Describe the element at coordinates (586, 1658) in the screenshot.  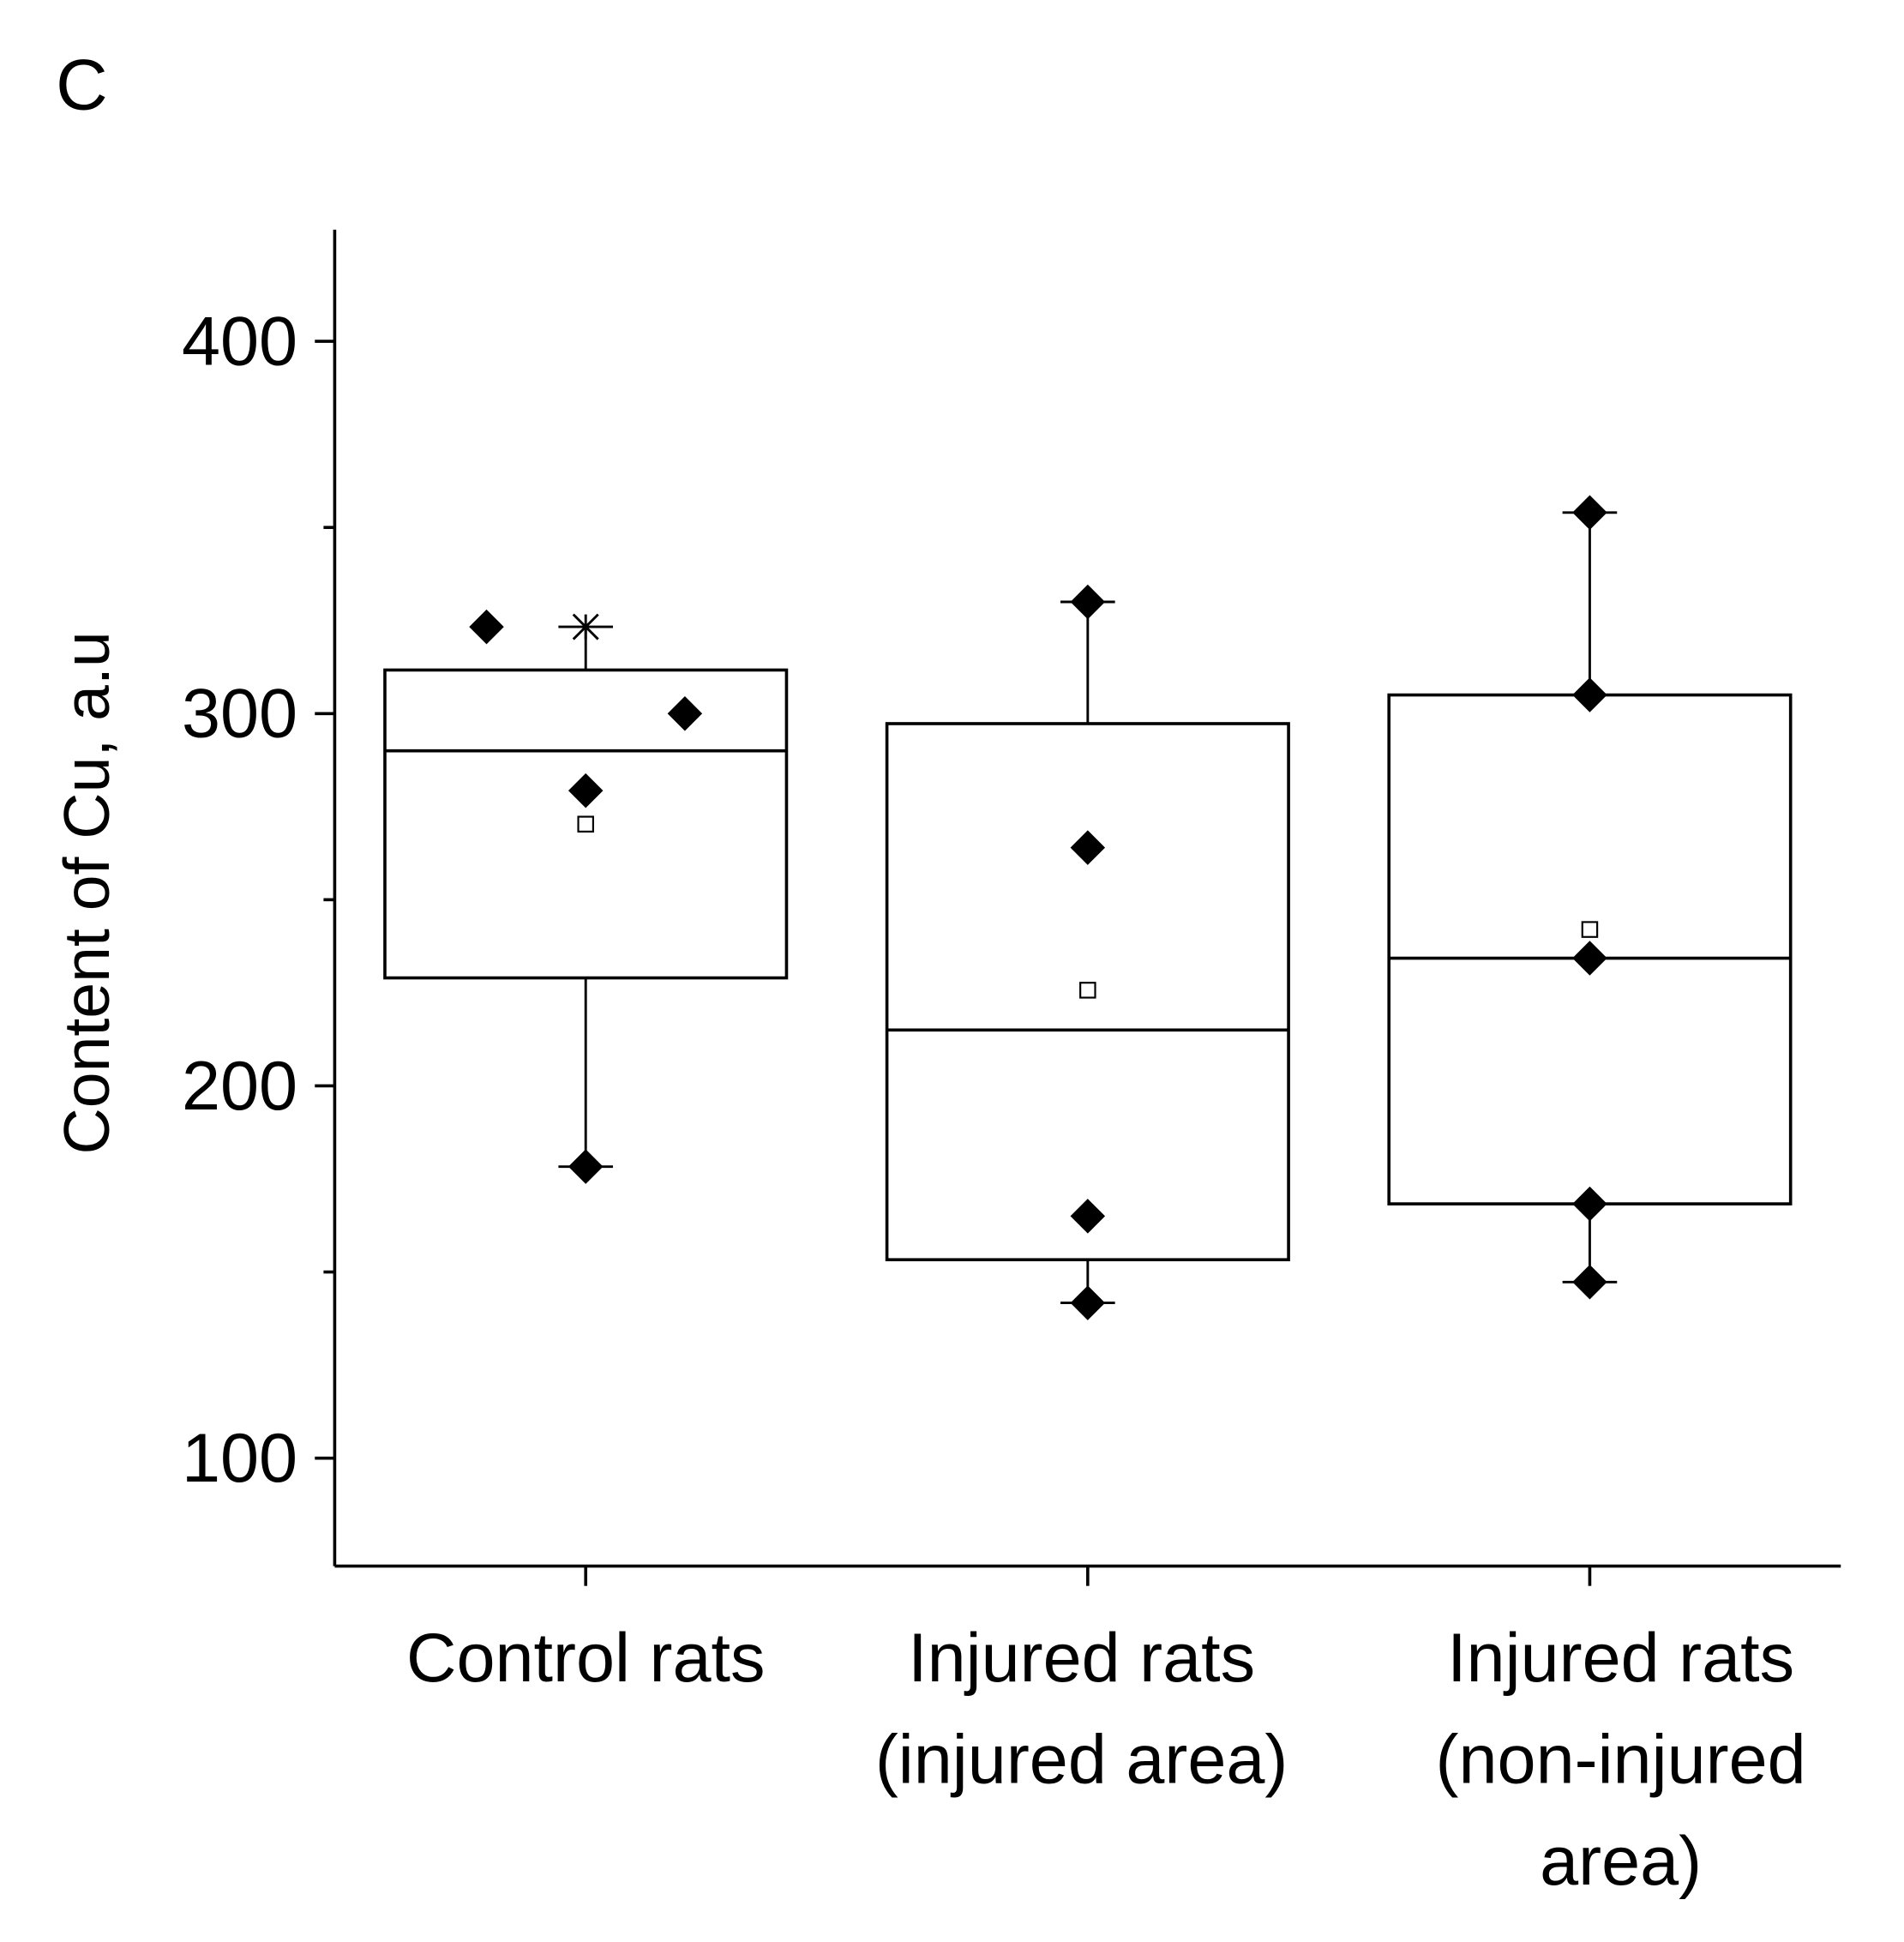
I see `x-tick-label: Control rats` at that location.